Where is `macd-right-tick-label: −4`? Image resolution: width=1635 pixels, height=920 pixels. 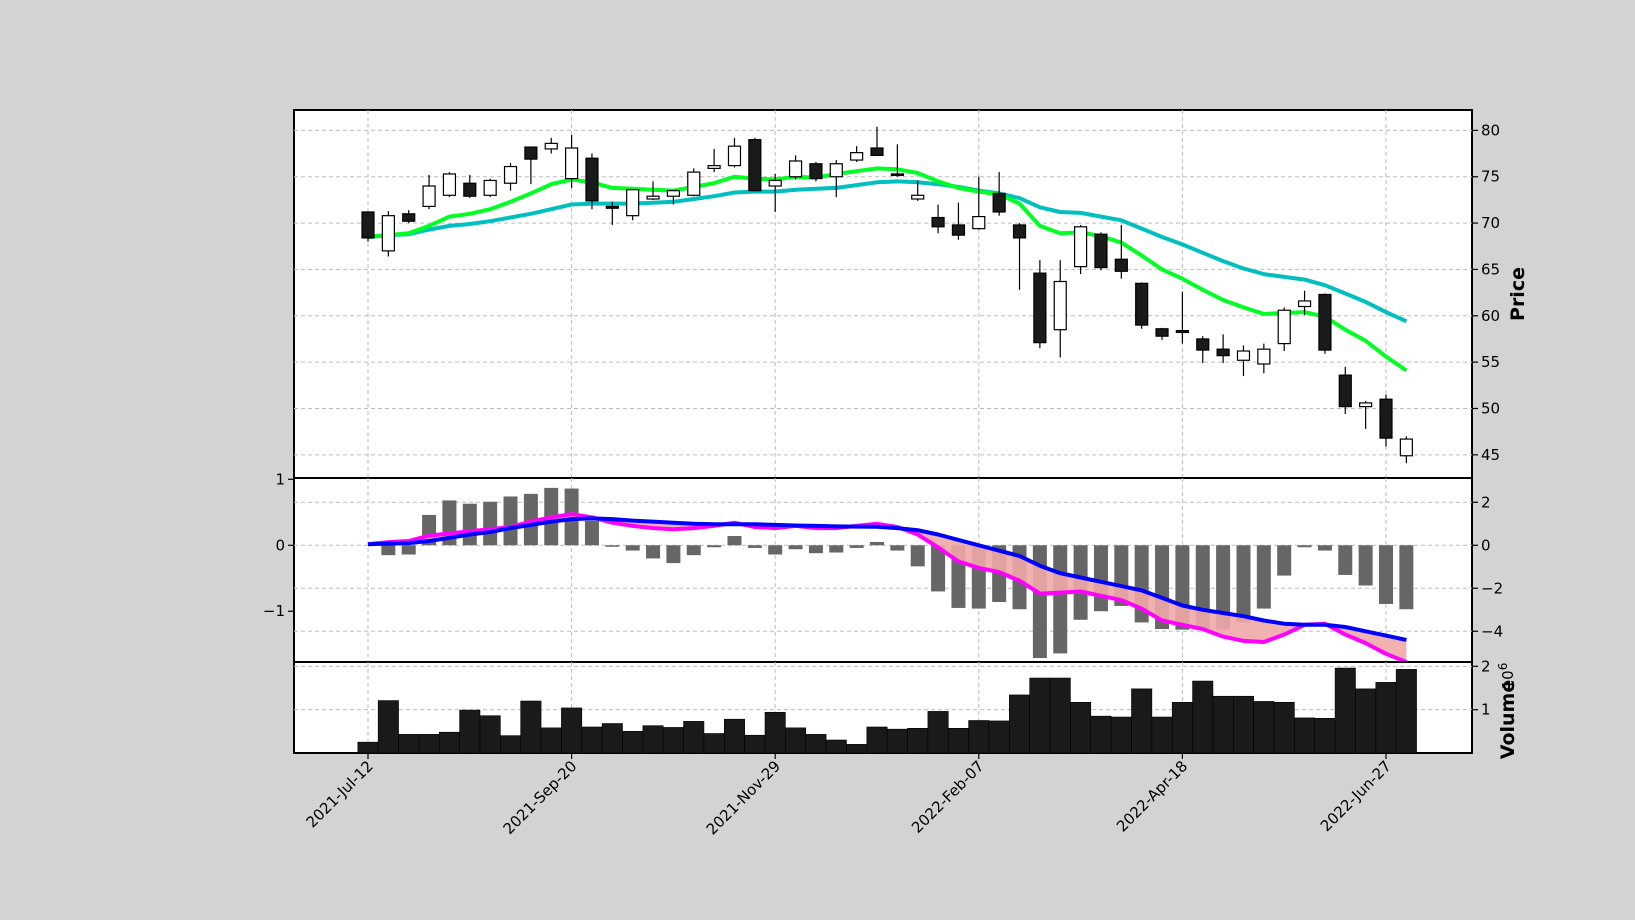
macd-right-tick-label: −4 is located at coordinates (1492, 631).